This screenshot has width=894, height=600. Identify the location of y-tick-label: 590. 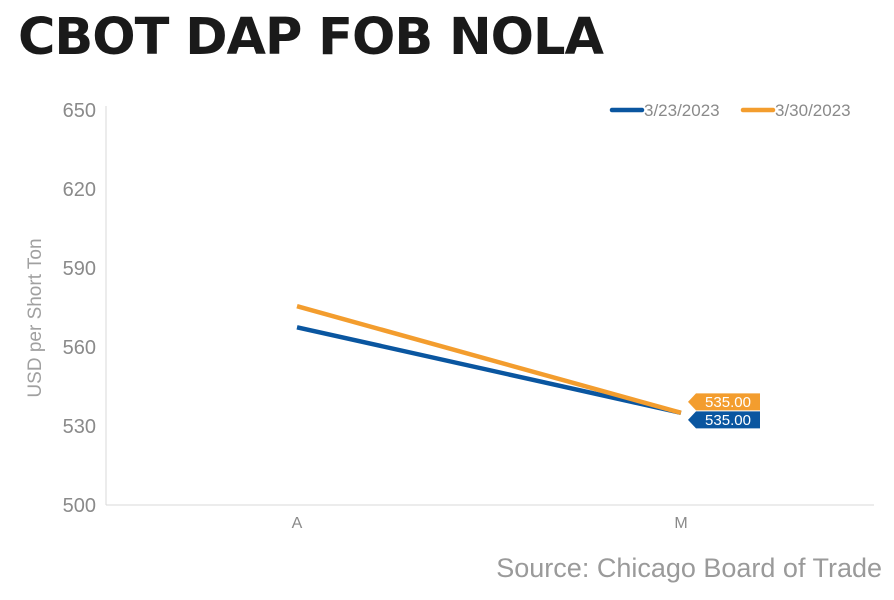
(79, 269).